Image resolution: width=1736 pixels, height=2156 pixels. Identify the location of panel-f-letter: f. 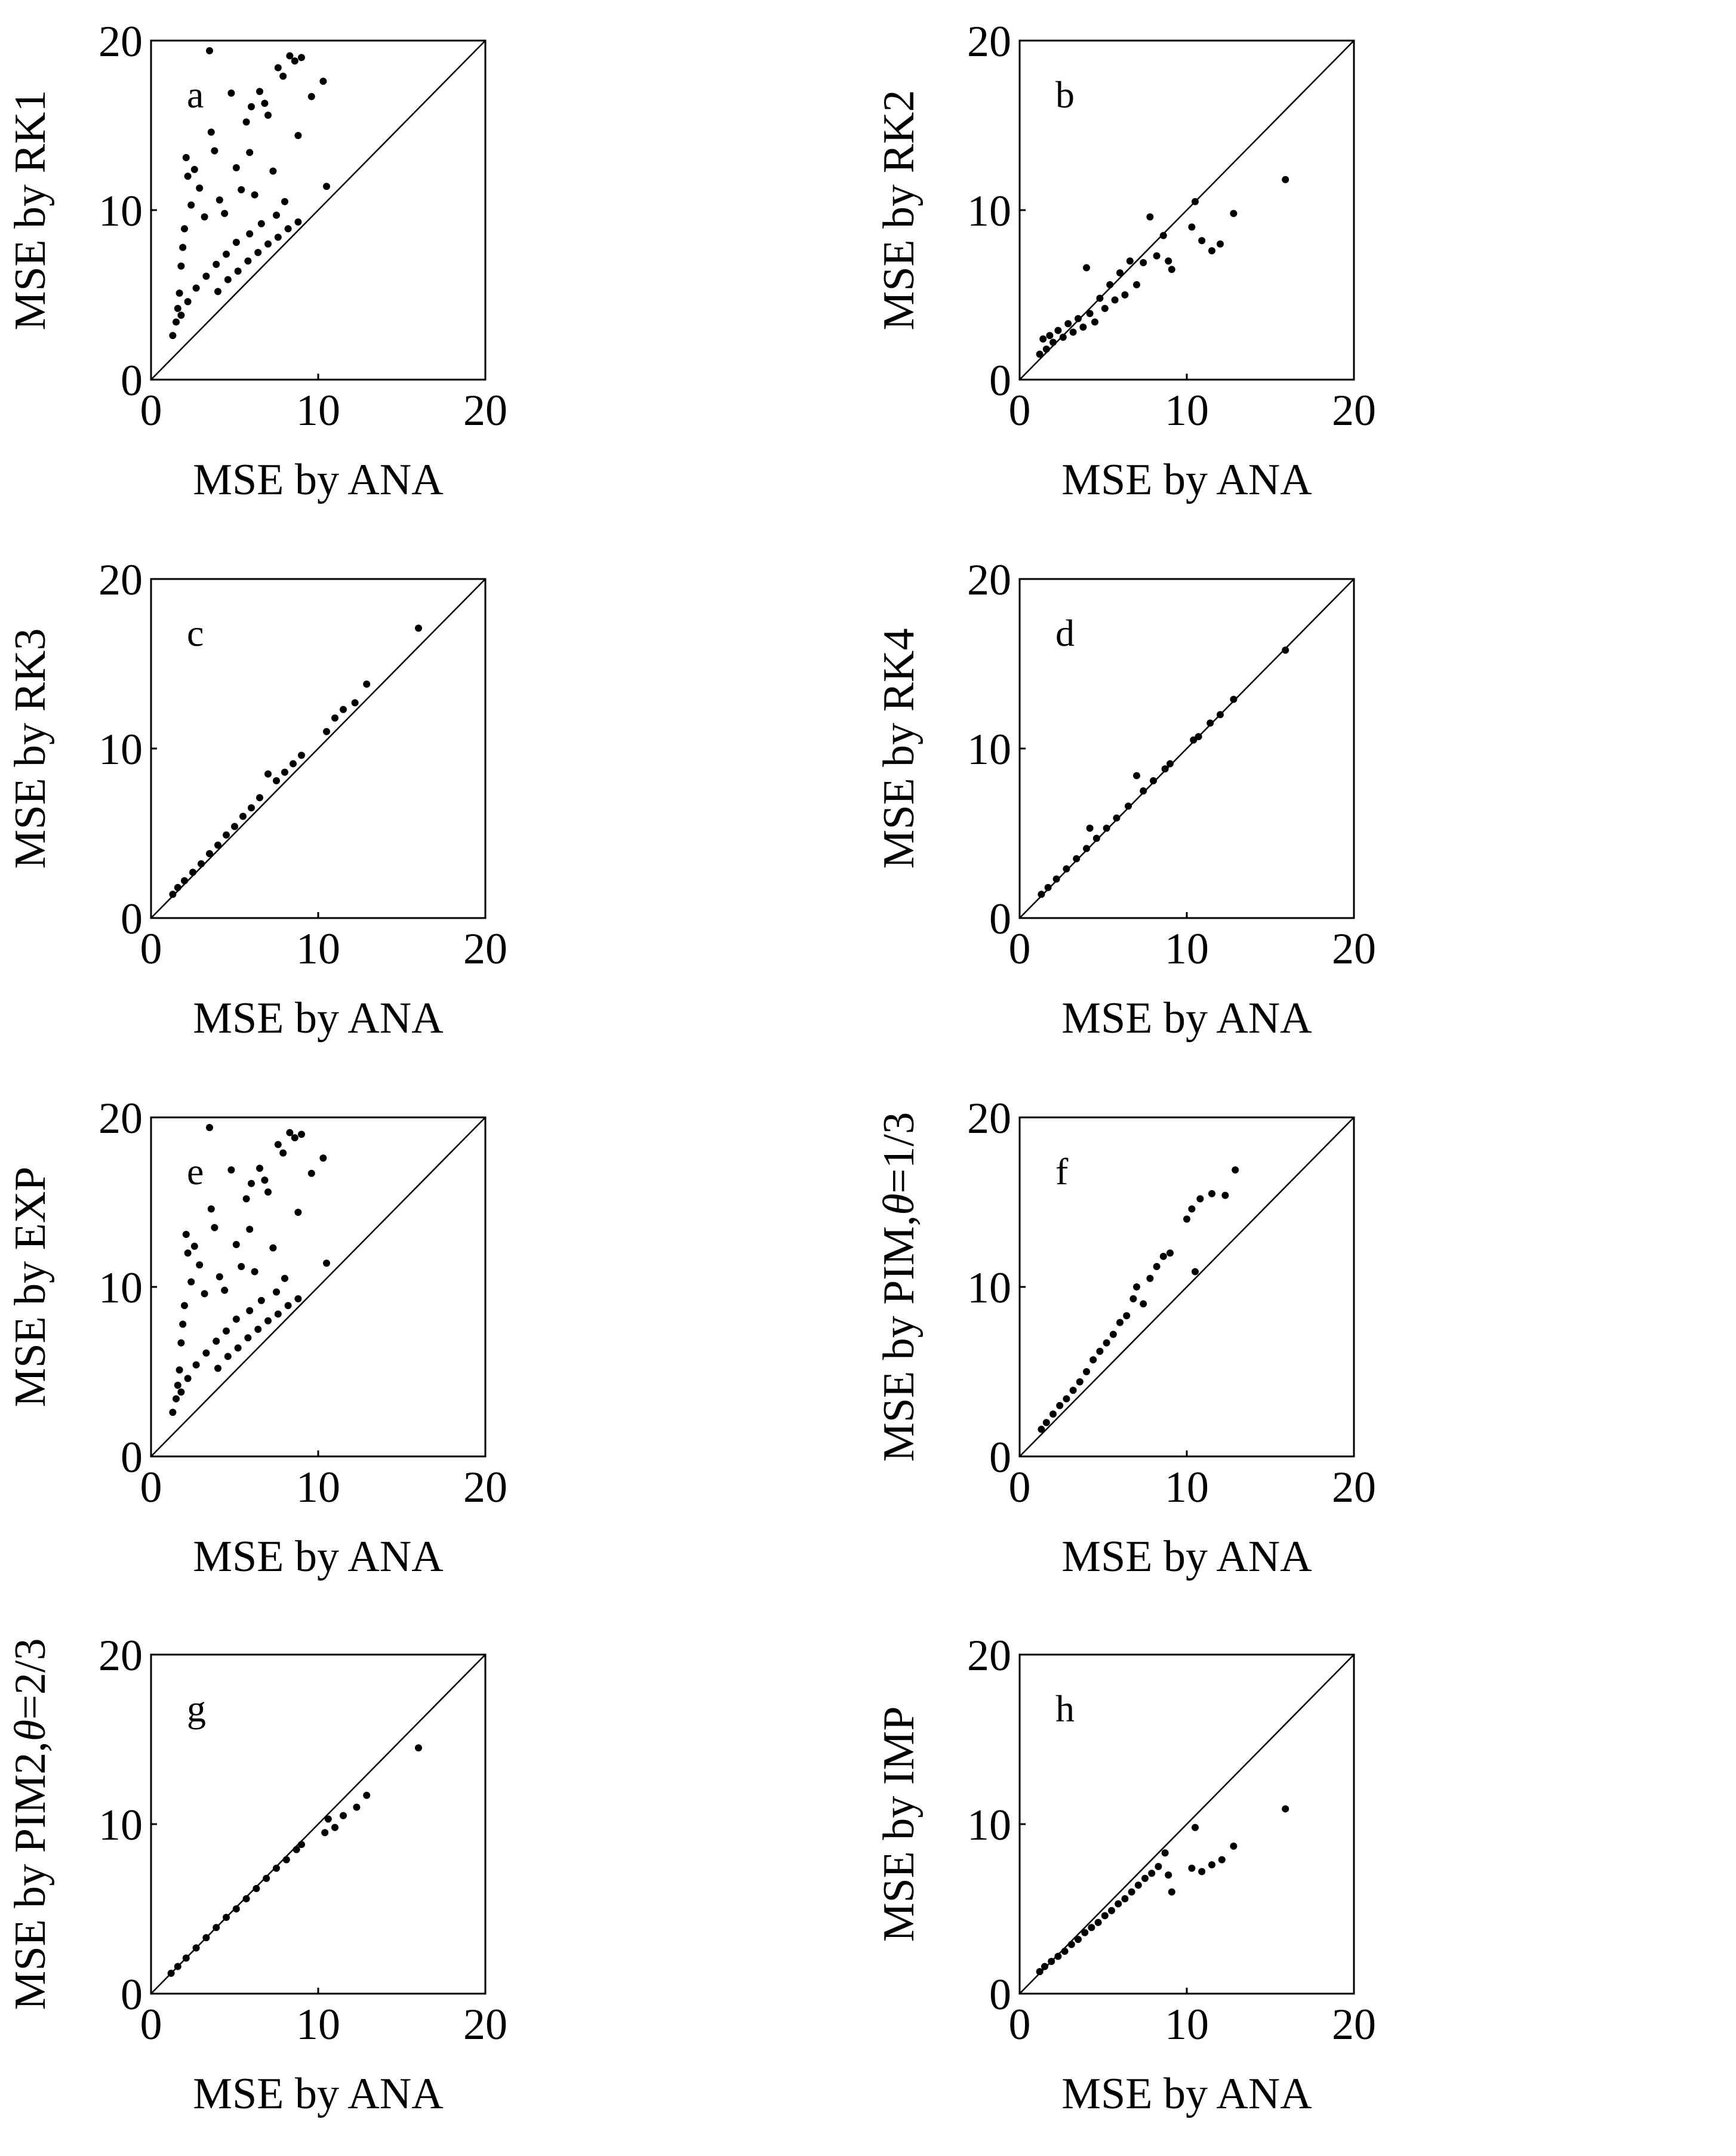
(1062, 1171).